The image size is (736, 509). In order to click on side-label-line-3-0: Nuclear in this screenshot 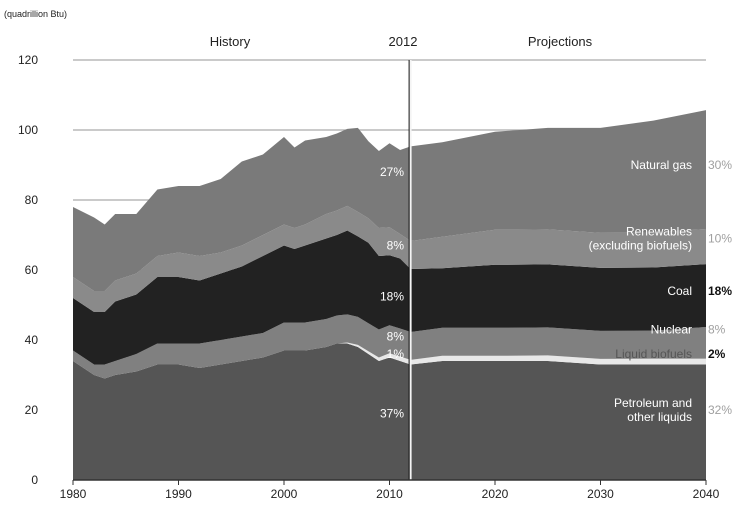, I will do `click(671, 330)`.